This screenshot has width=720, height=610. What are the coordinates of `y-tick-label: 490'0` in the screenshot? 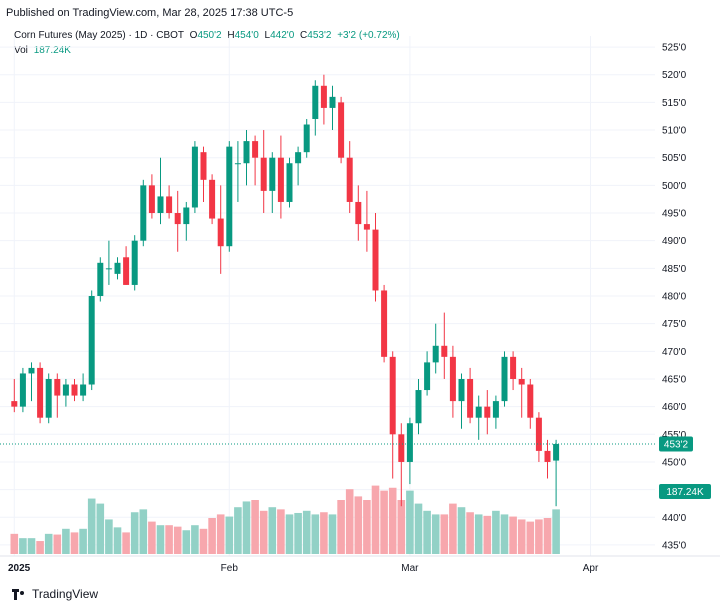 It's located at (674, 241).